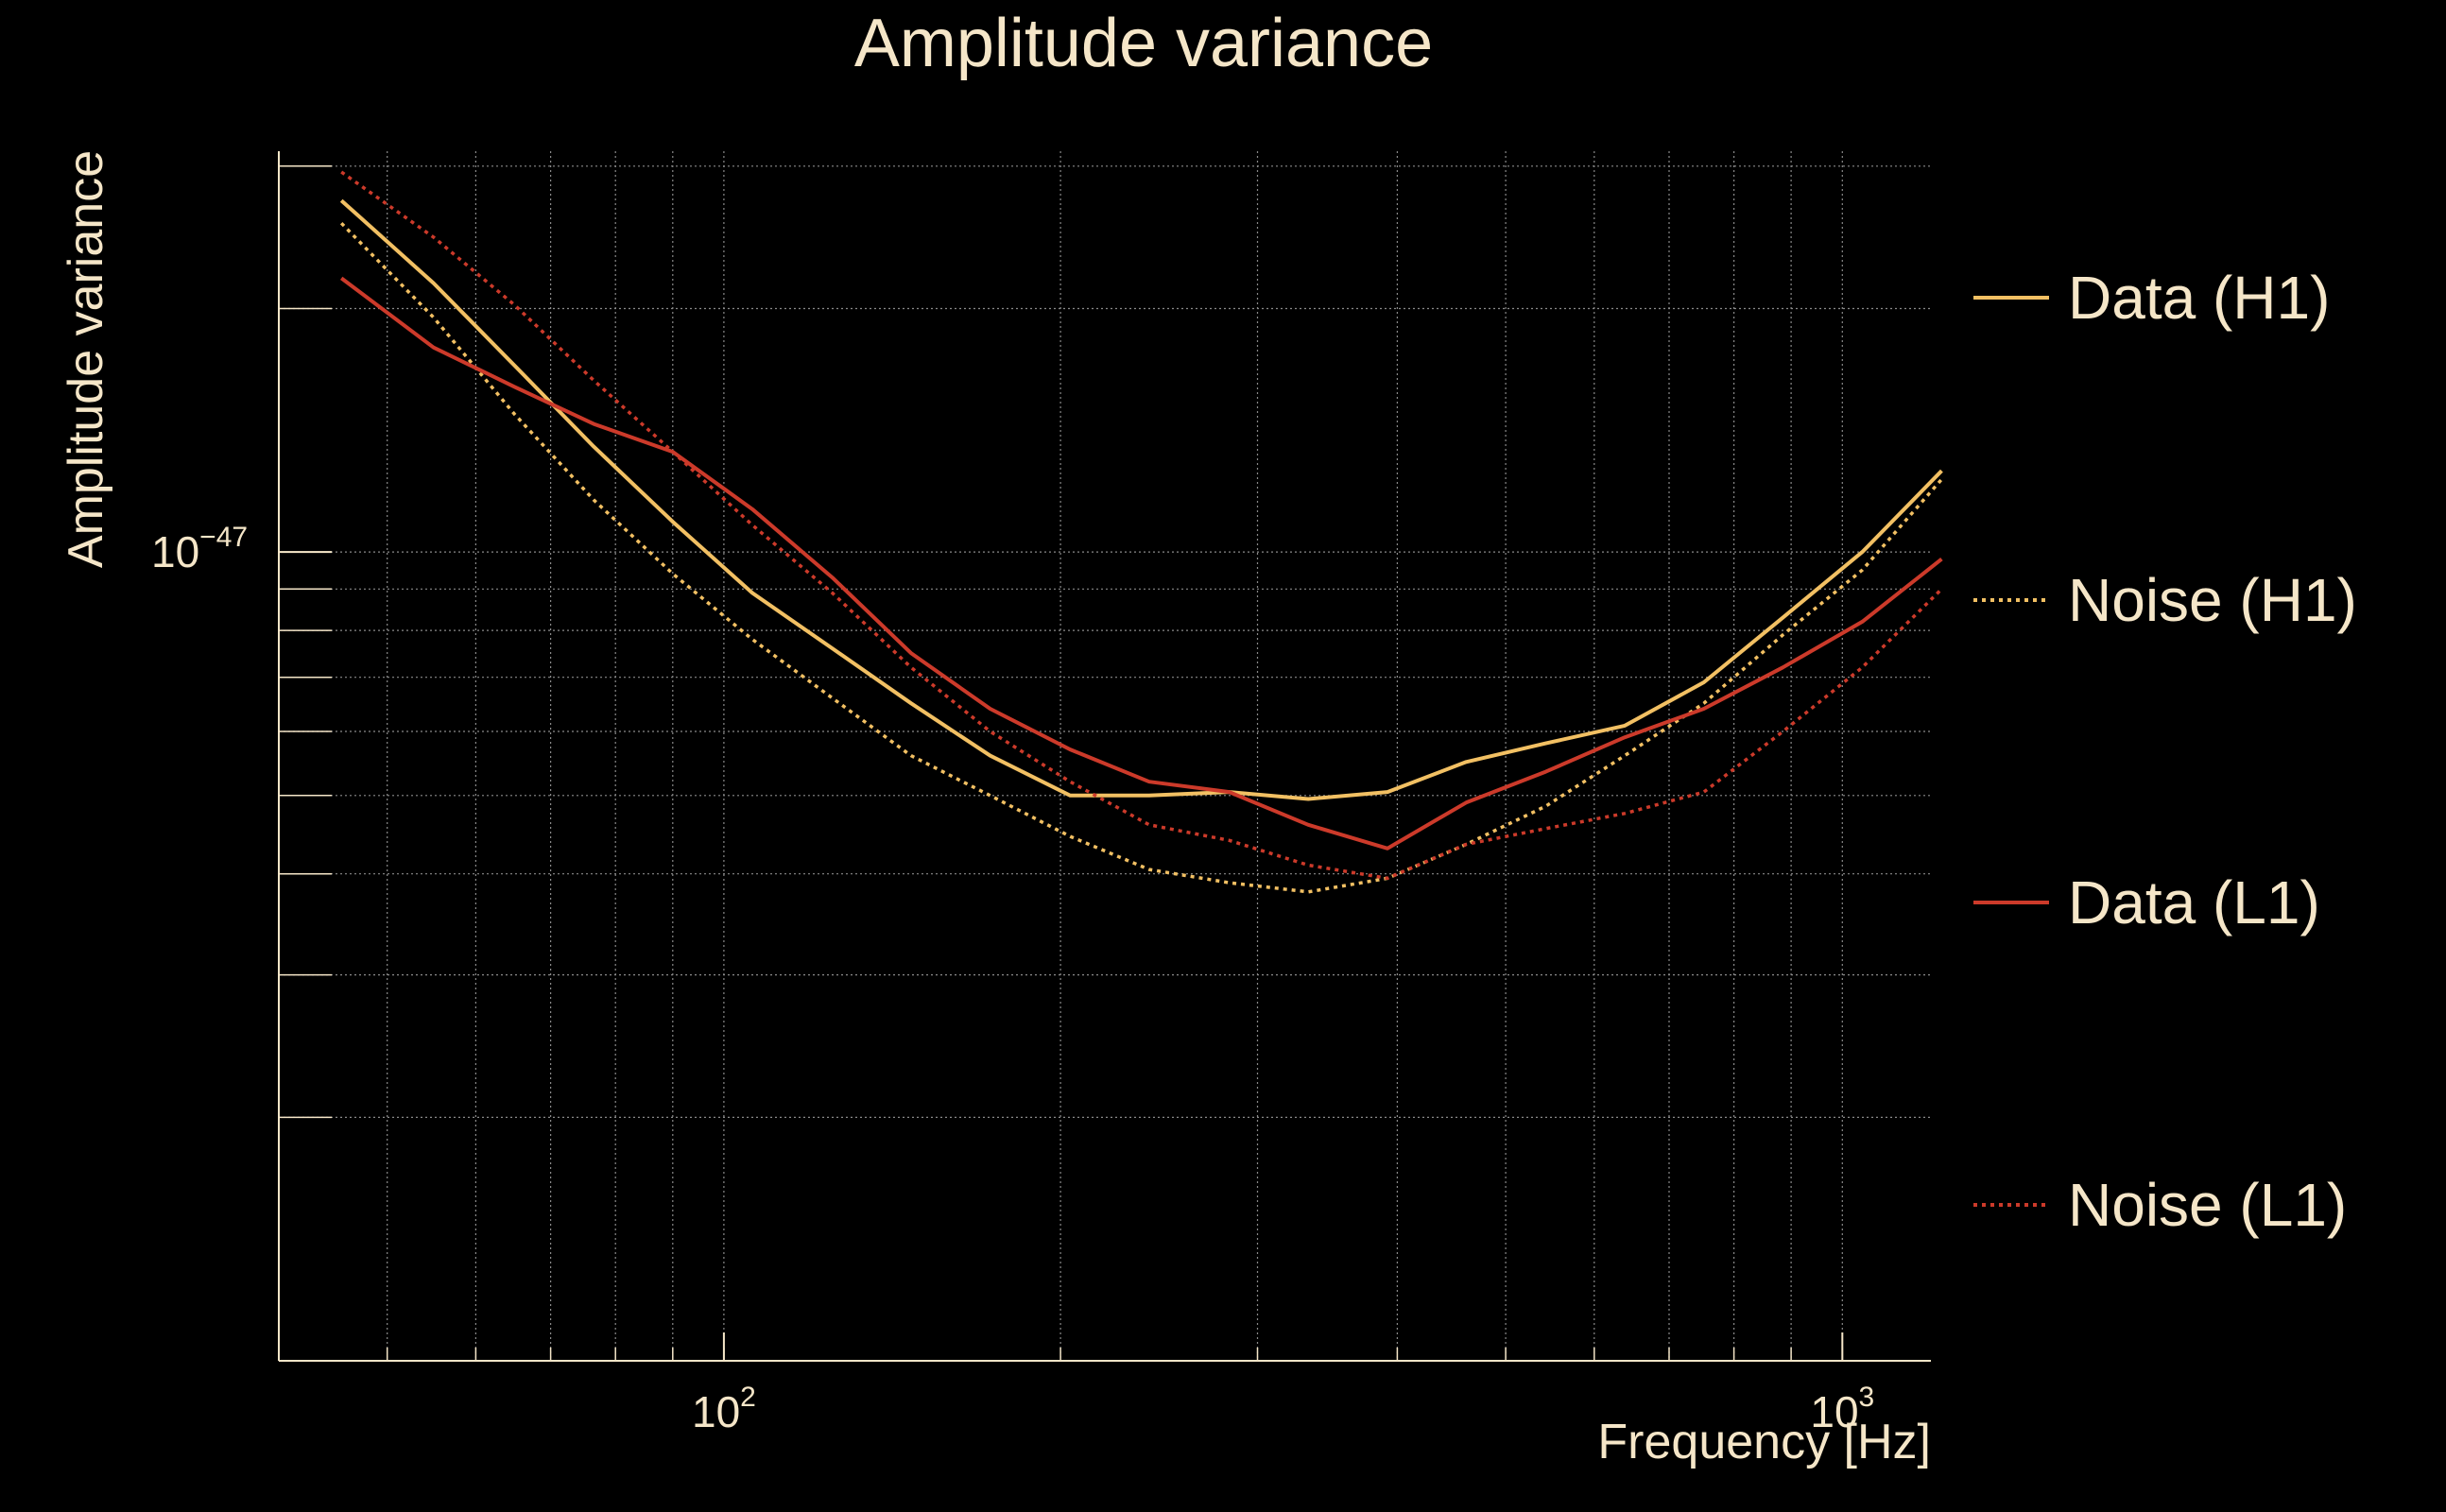  I want to click on chart-title: Amplitude variance, so click(1144, 43).